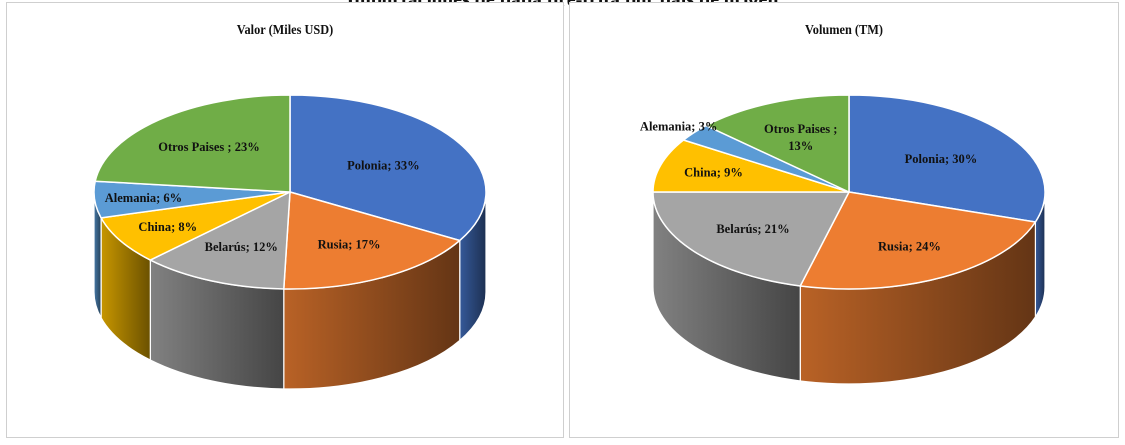 This screenshot has height=445, width=1125. Describe the element at coordinates (285, 30) in the screenshot. I see `chart-title: Valor (Miles USD)` at that location.